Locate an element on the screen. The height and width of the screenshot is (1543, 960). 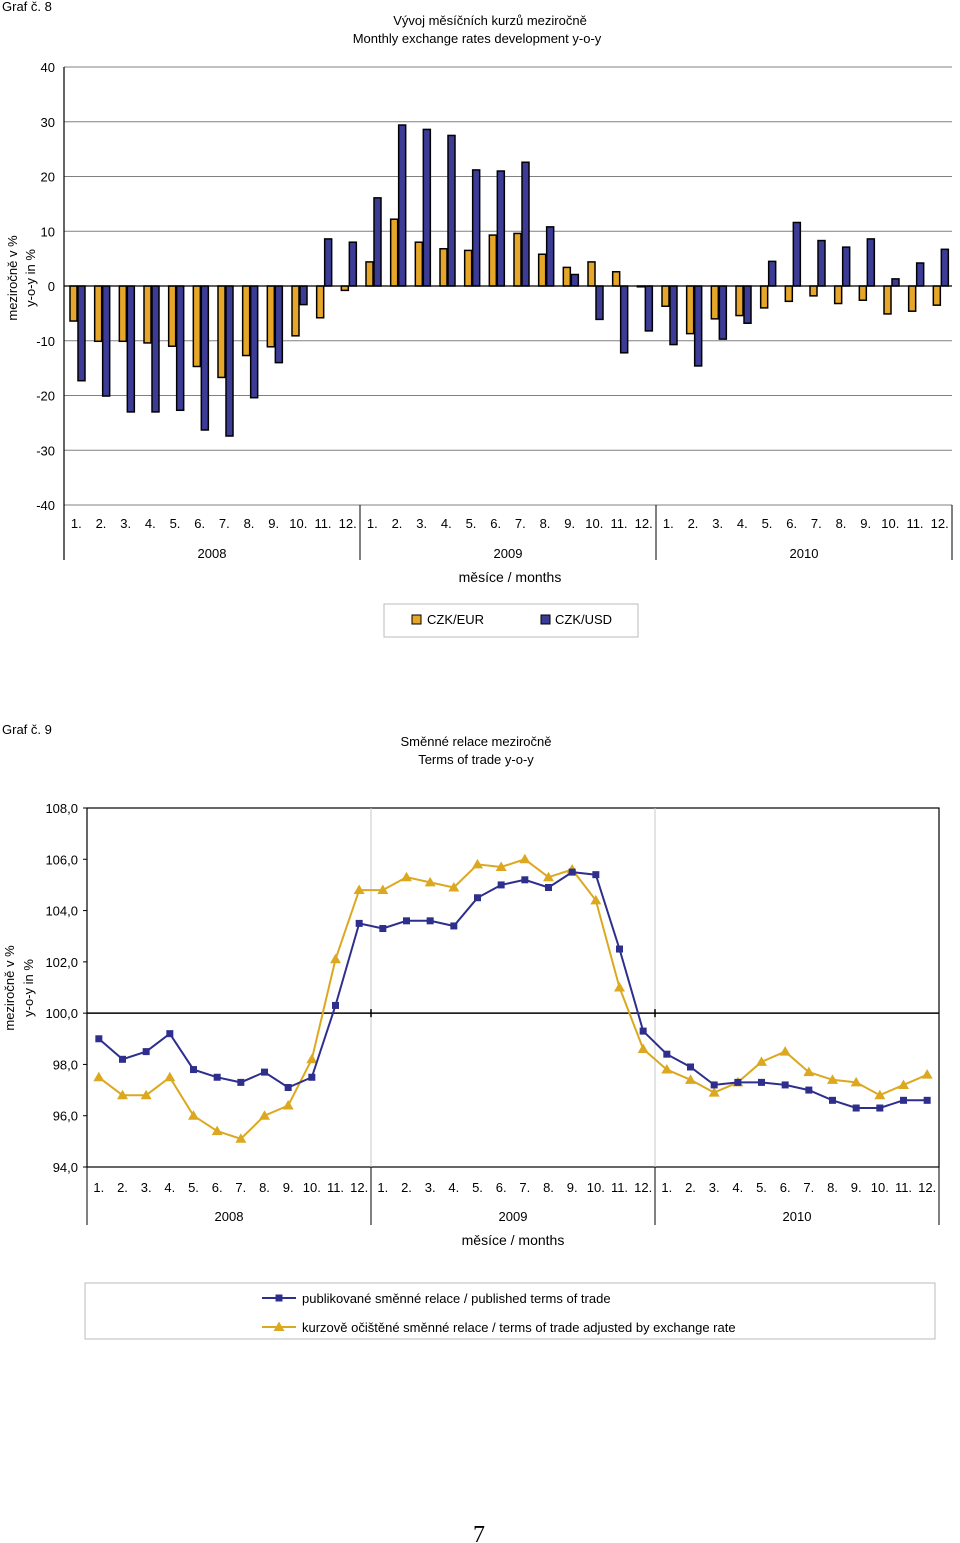
chart-label: Graf č. 8 is located at coordinates (27, 7).